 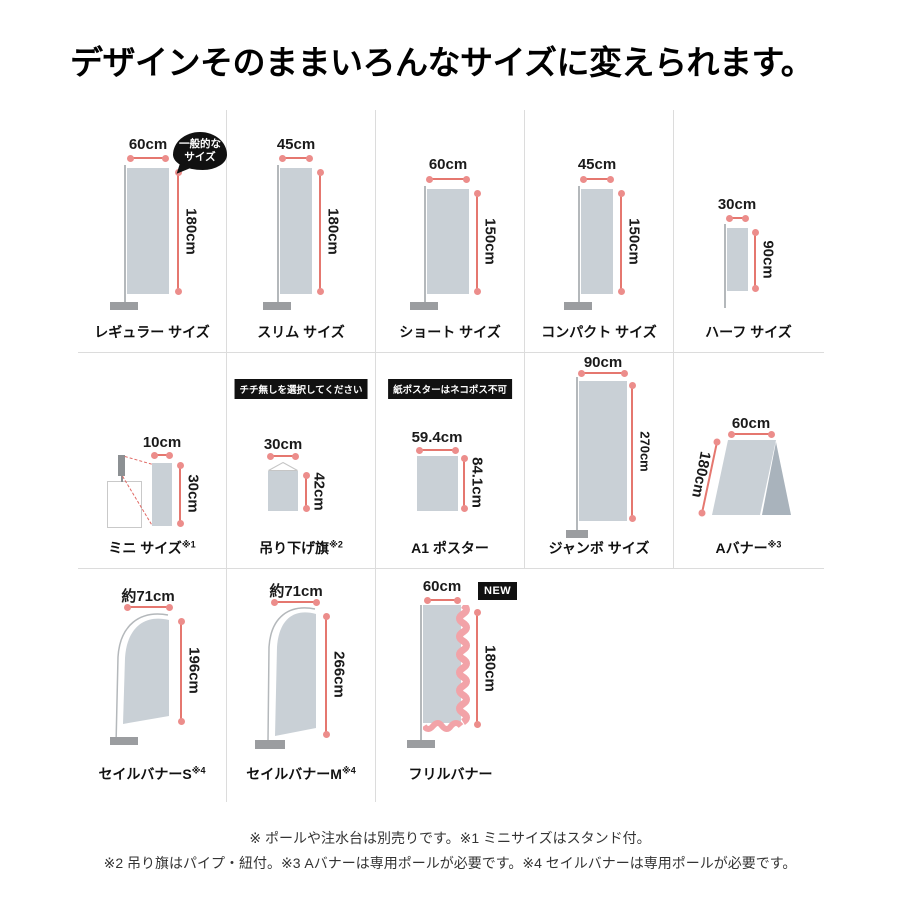 What do you see at coordinates (301, 389) in the screenshot?
I see `notice-badge: チチ無しを選択してください` at bounding box center [301, 389].